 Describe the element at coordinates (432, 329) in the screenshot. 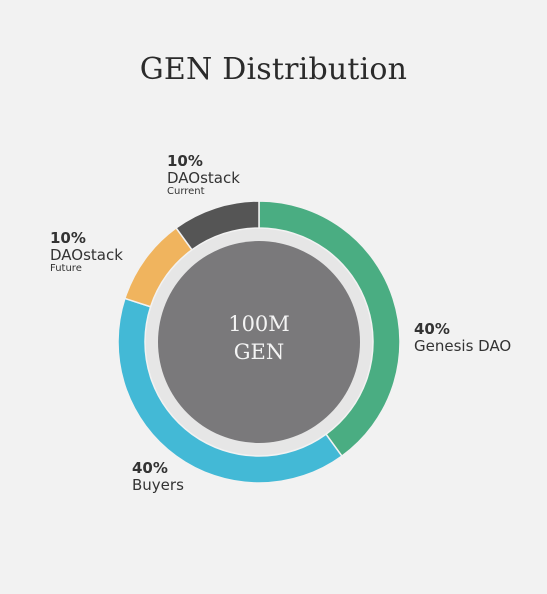

I see `slice-value-genesis-dao: 40%` at that location.